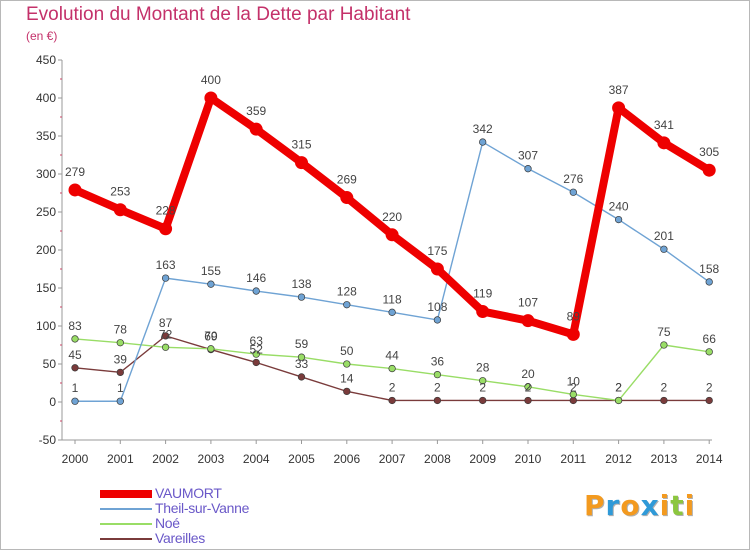 The width and height of the screenshot is (750, 550). I want to click on data-label: 228, so click(166, 211).